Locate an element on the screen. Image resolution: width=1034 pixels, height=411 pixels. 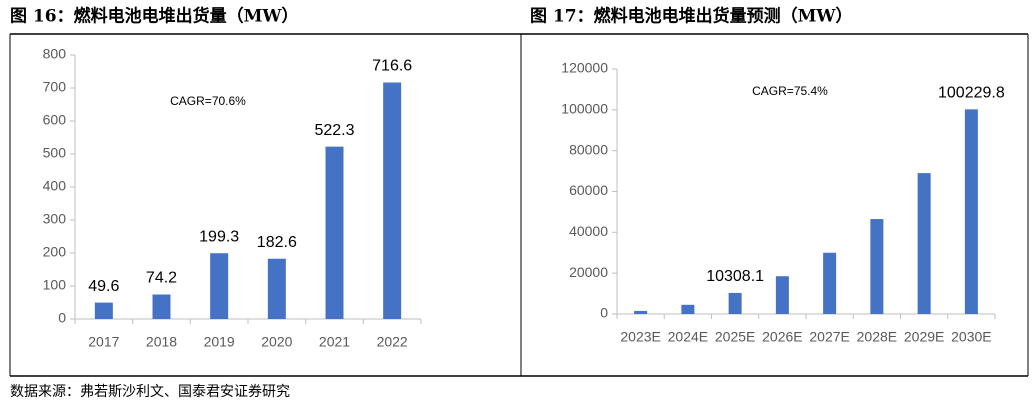
x-tick-label: 2025E is located at coordinates (735, 337).